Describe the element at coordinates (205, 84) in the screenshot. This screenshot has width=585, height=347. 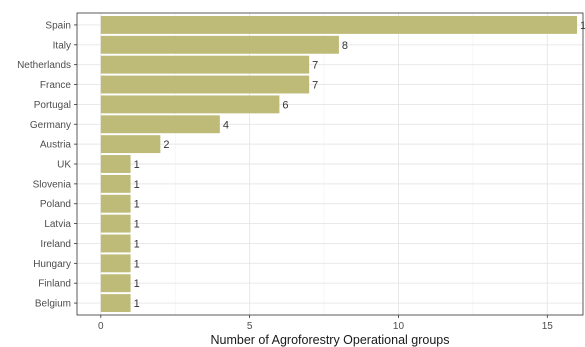
I see `bar-france` at that location.